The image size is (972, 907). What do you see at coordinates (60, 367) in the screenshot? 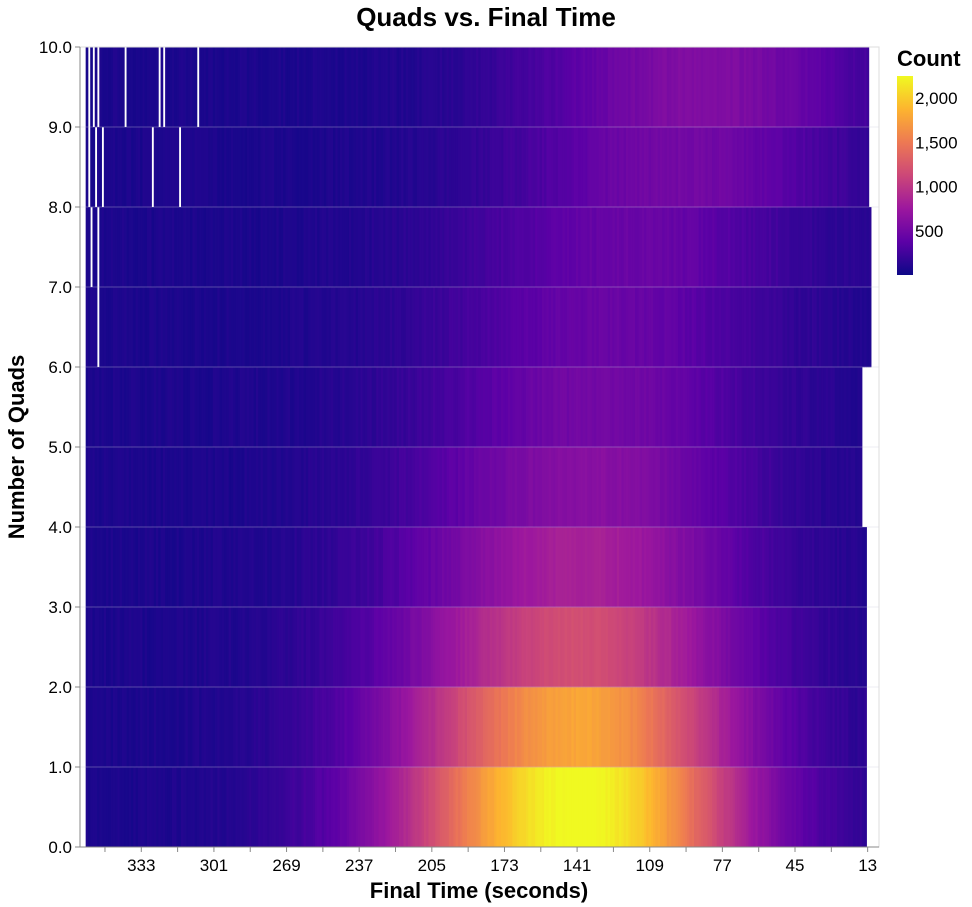
I see `y-tick-label: 6.0` at bounding box center [60, 367].